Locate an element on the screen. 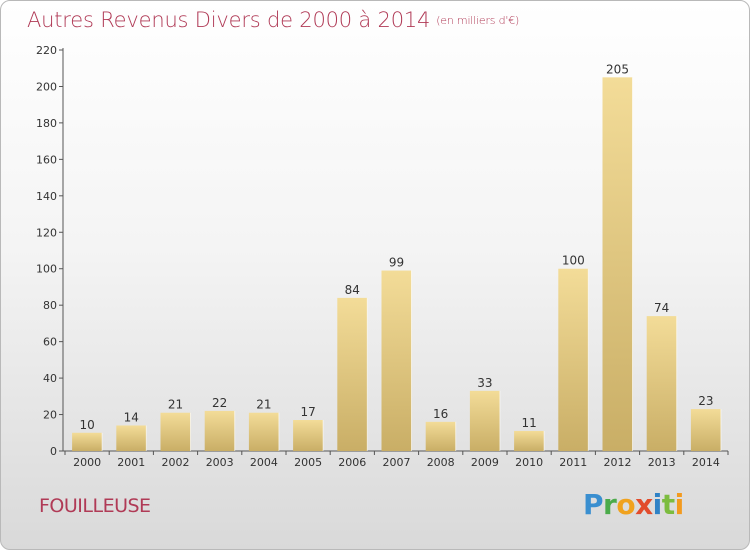 This screenshot has width=750, height=550. x-tick-label: 2001 is located at coordinates (131, 462).